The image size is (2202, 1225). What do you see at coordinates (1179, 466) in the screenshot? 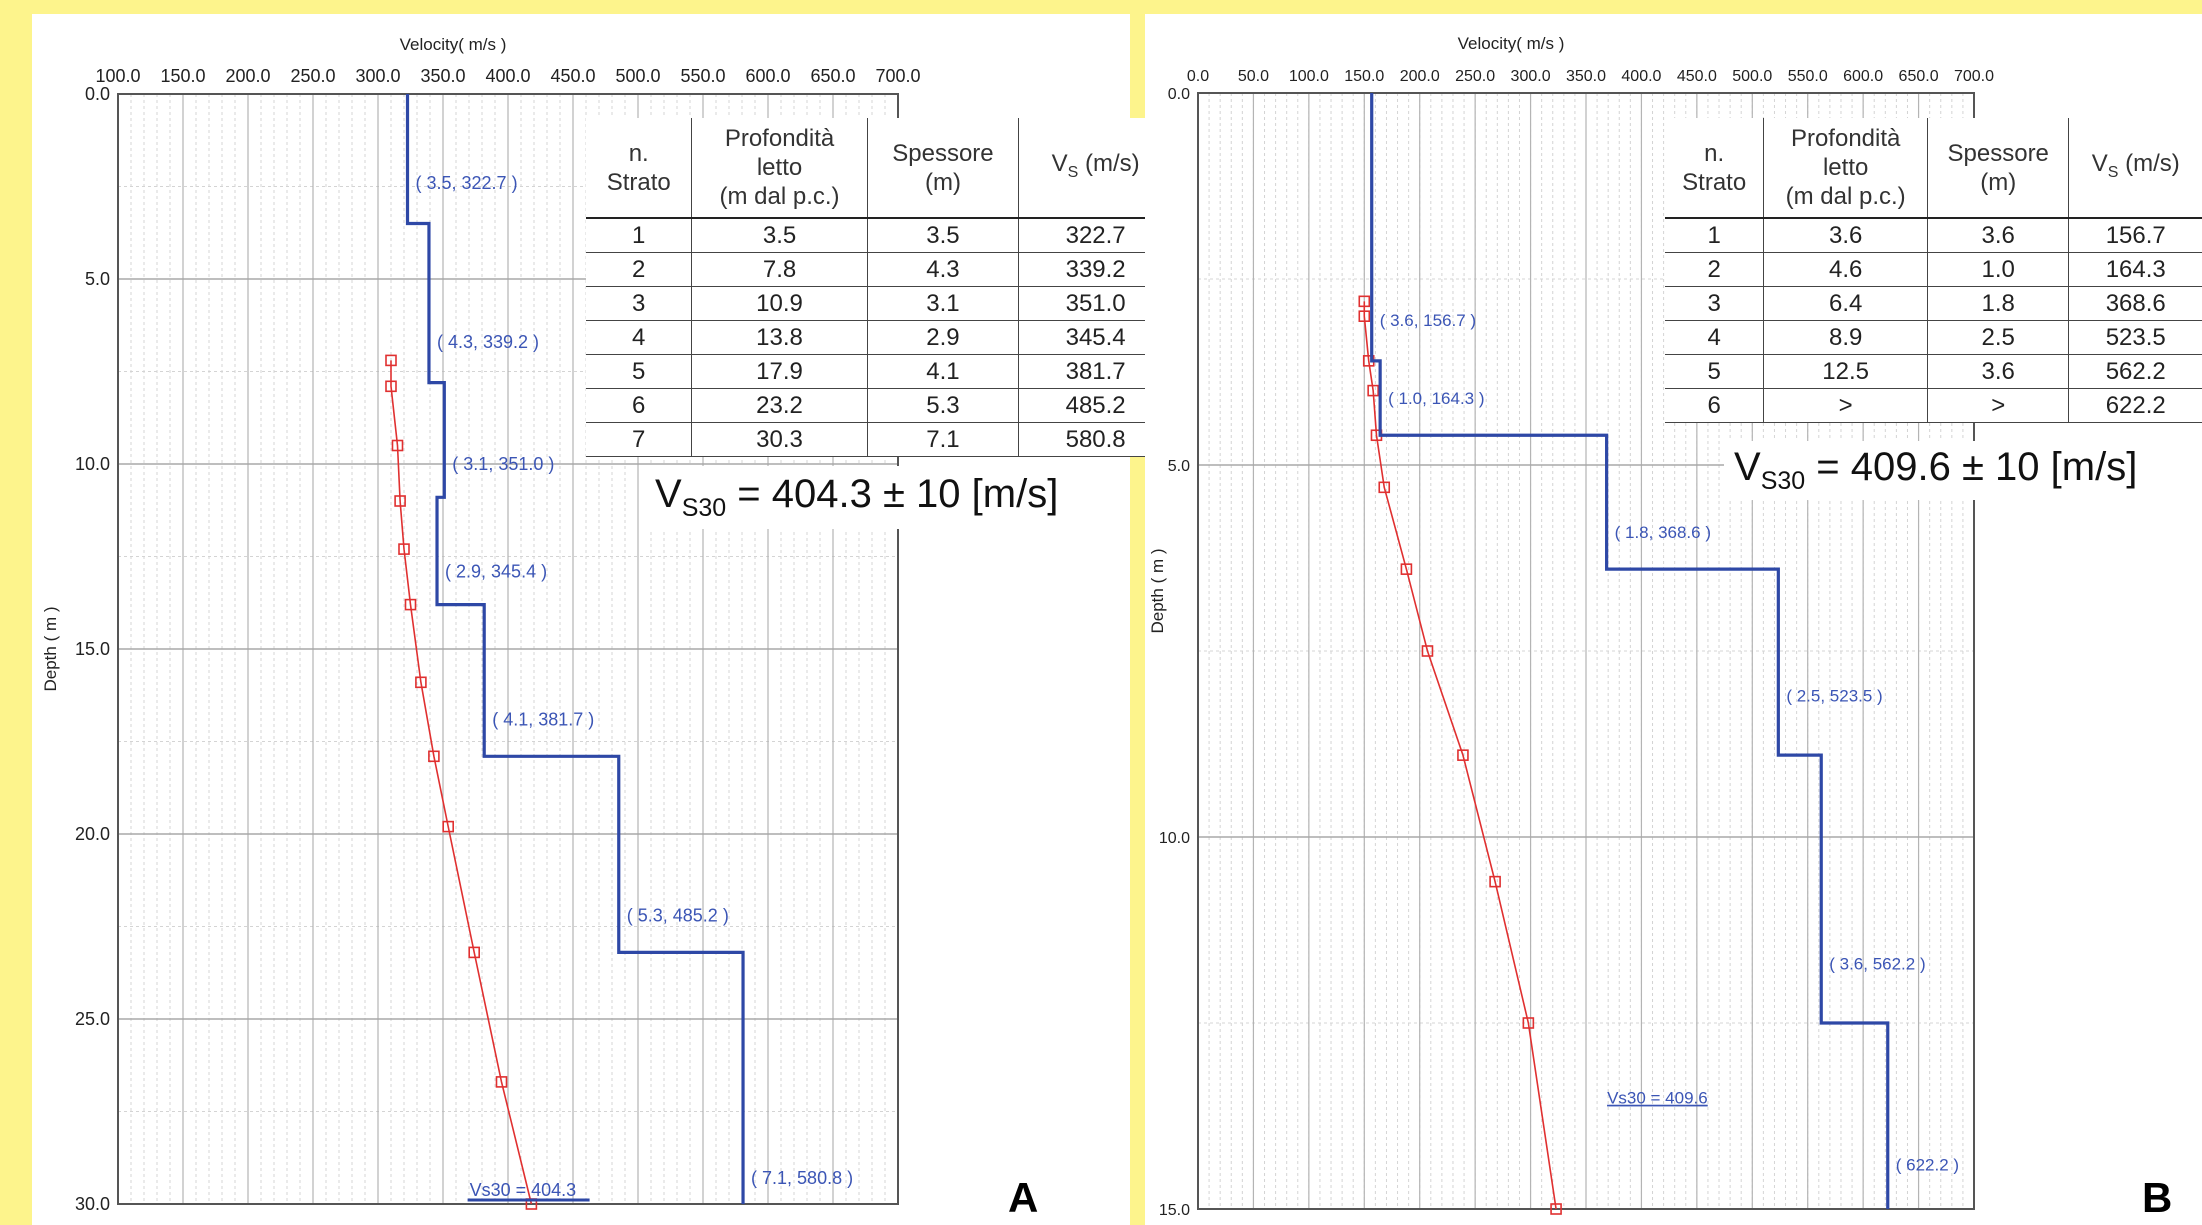
I see `y-tick-label: 5.0` at bounding box center [1179, 466].